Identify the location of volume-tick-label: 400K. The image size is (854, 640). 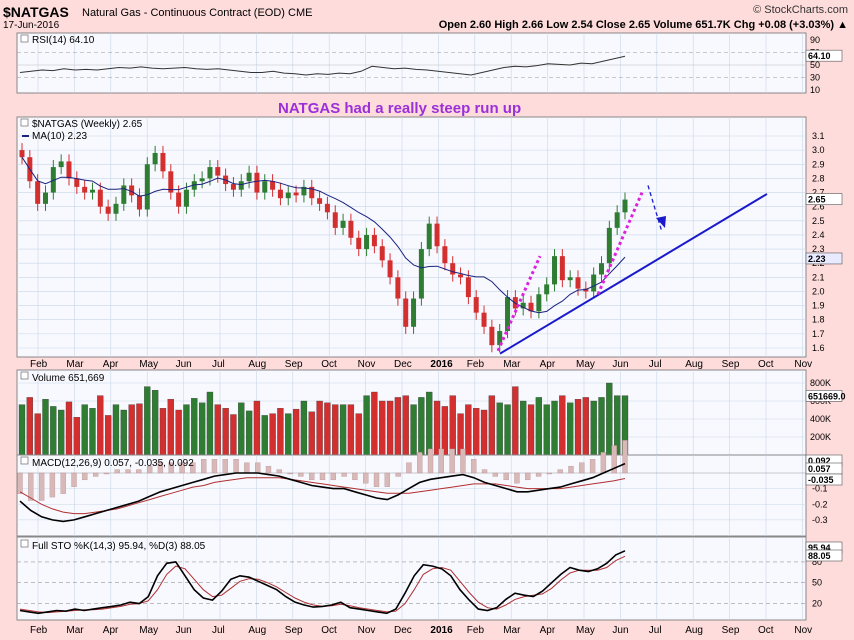
(820, 419).